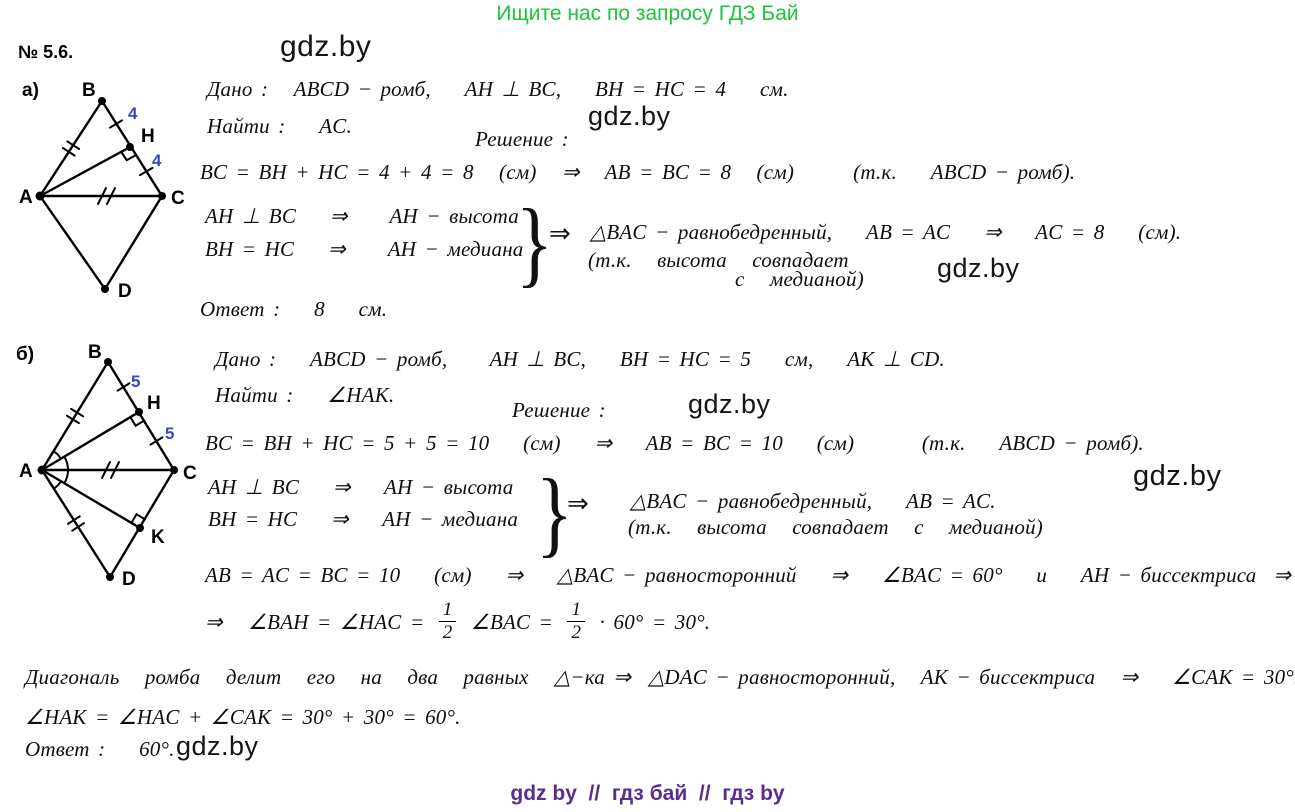 The image size is (1295, 812). I want to click on length-label-hc: 4, so click(157, 160).